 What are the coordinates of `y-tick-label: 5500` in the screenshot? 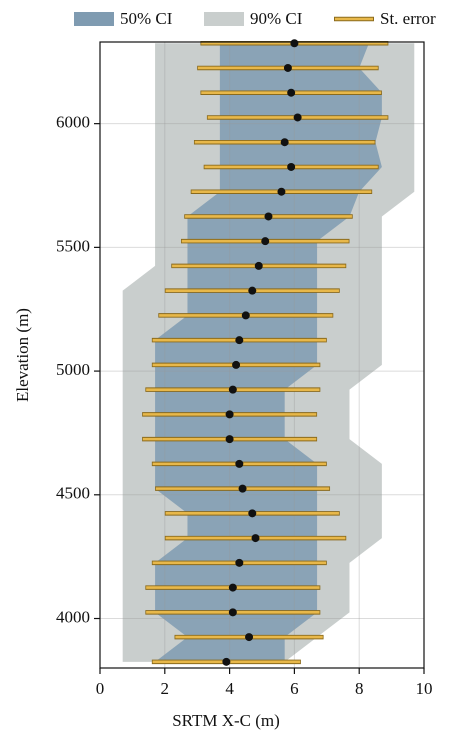 It's located at (73, 245).